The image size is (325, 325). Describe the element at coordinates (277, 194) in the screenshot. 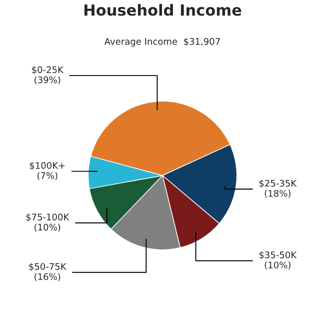

I see `data-label: (18%)` at that location.